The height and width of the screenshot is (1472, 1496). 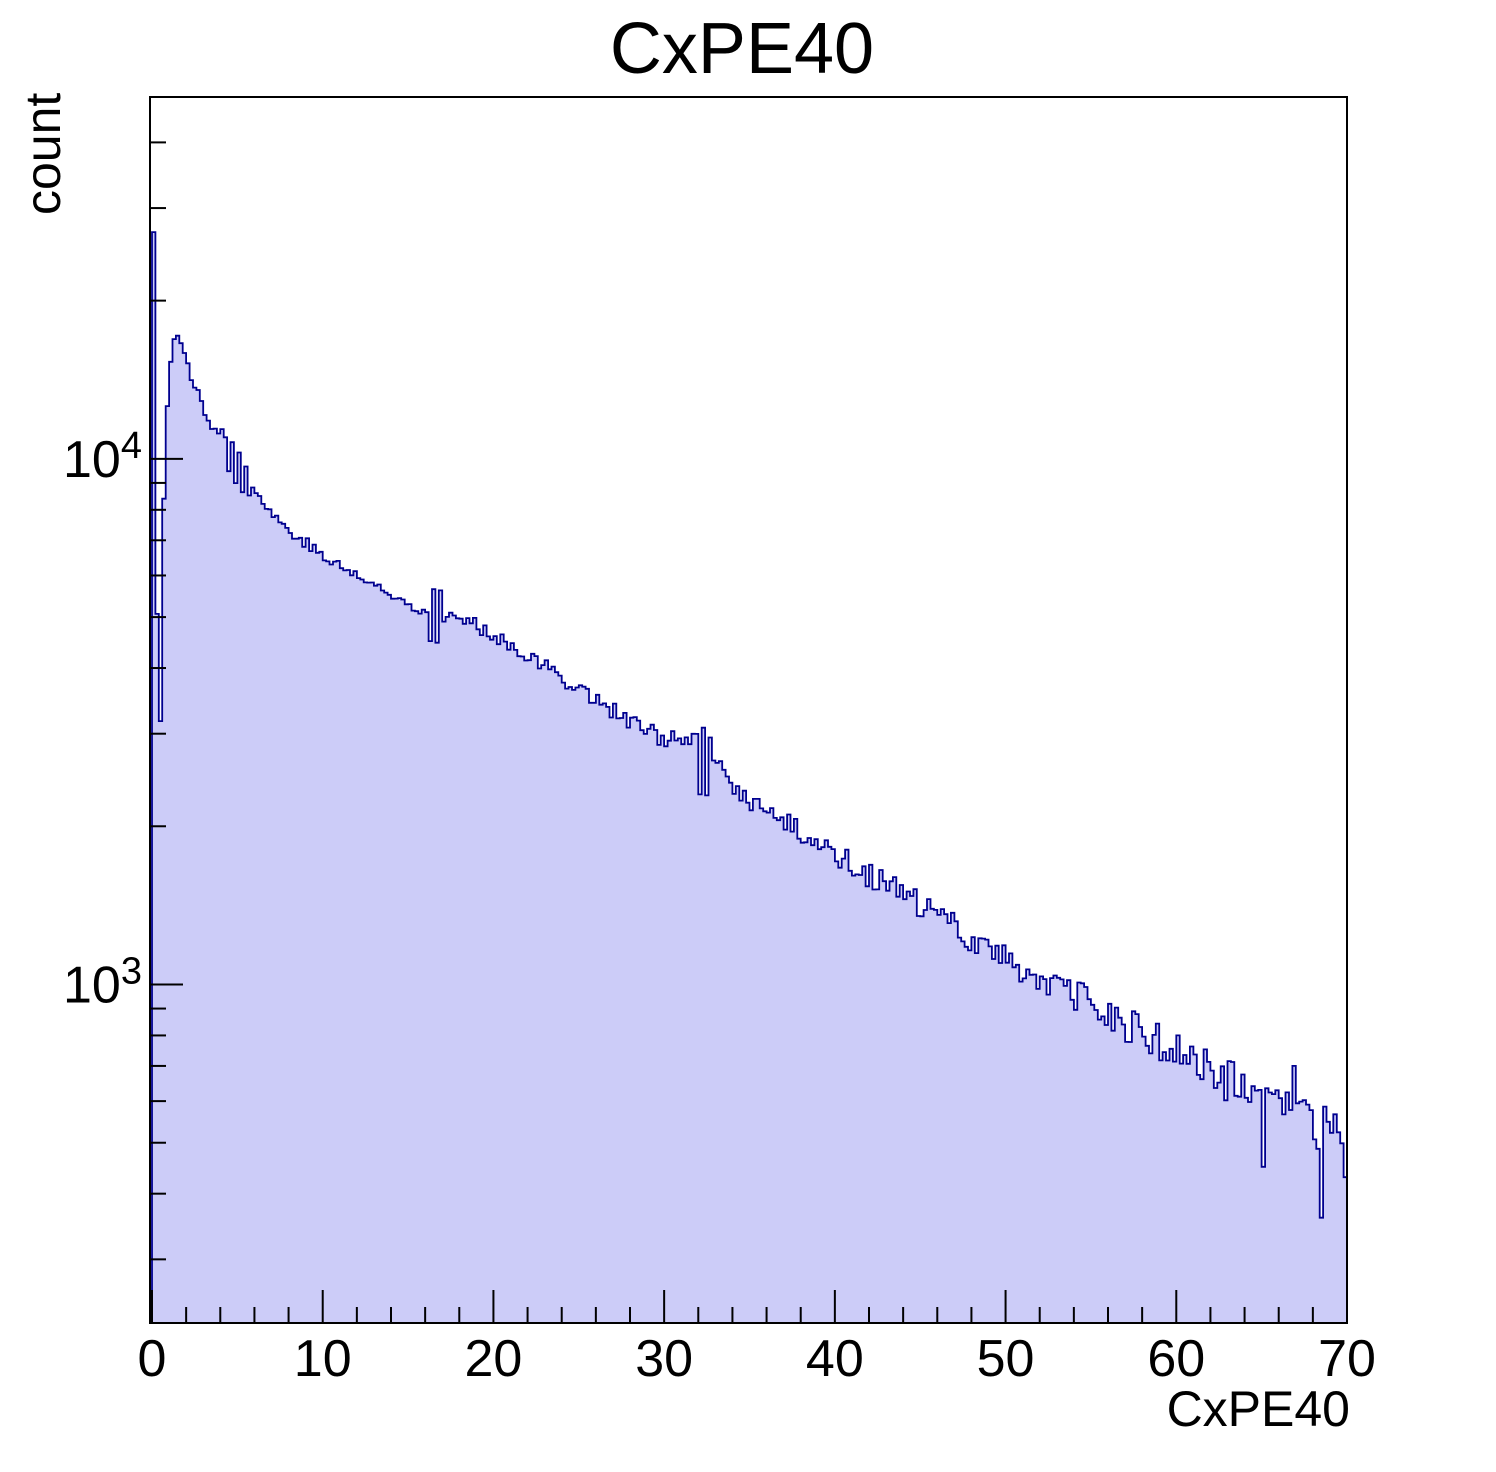 I want to click on x-tick-label: 20, so click(x=494, y=1359).